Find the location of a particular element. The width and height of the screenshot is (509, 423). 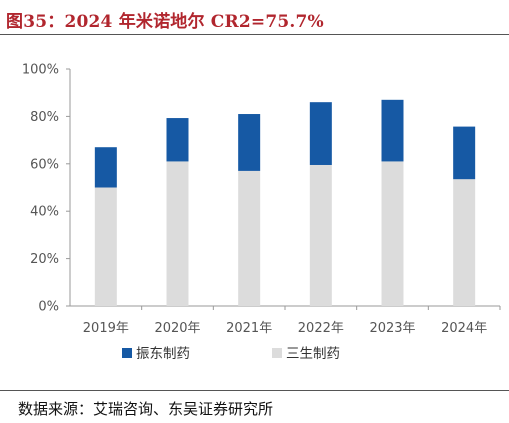

x-tick-label: 2021年 is located at coordinates (249, 328).